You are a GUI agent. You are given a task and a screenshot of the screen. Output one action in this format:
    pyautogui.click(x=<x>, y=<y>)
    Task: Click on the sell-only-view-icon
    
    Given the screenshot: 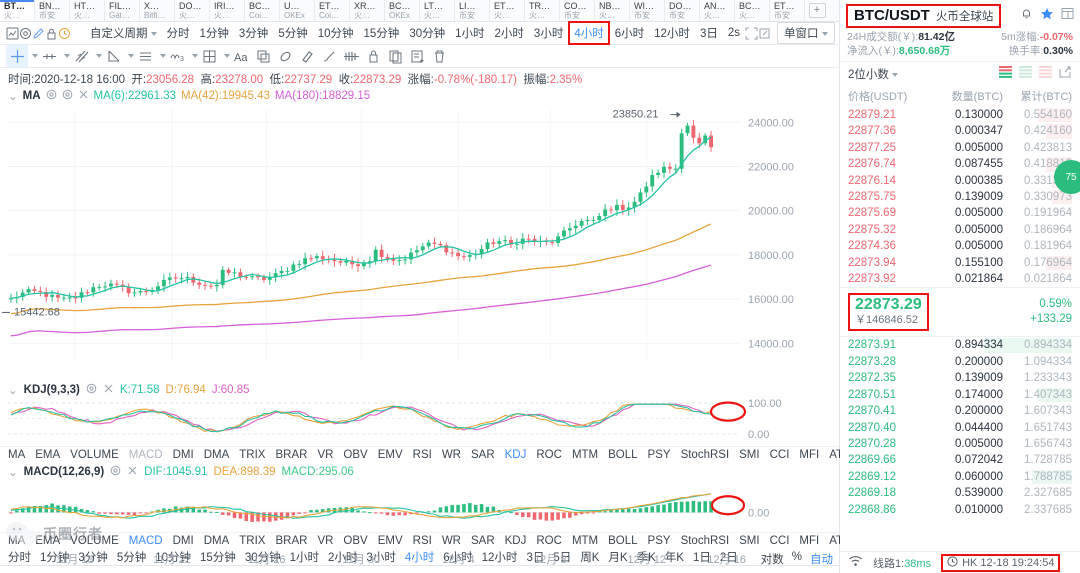 What is the action you would take?
    pyautogui.click(x=1045, y=74)
    